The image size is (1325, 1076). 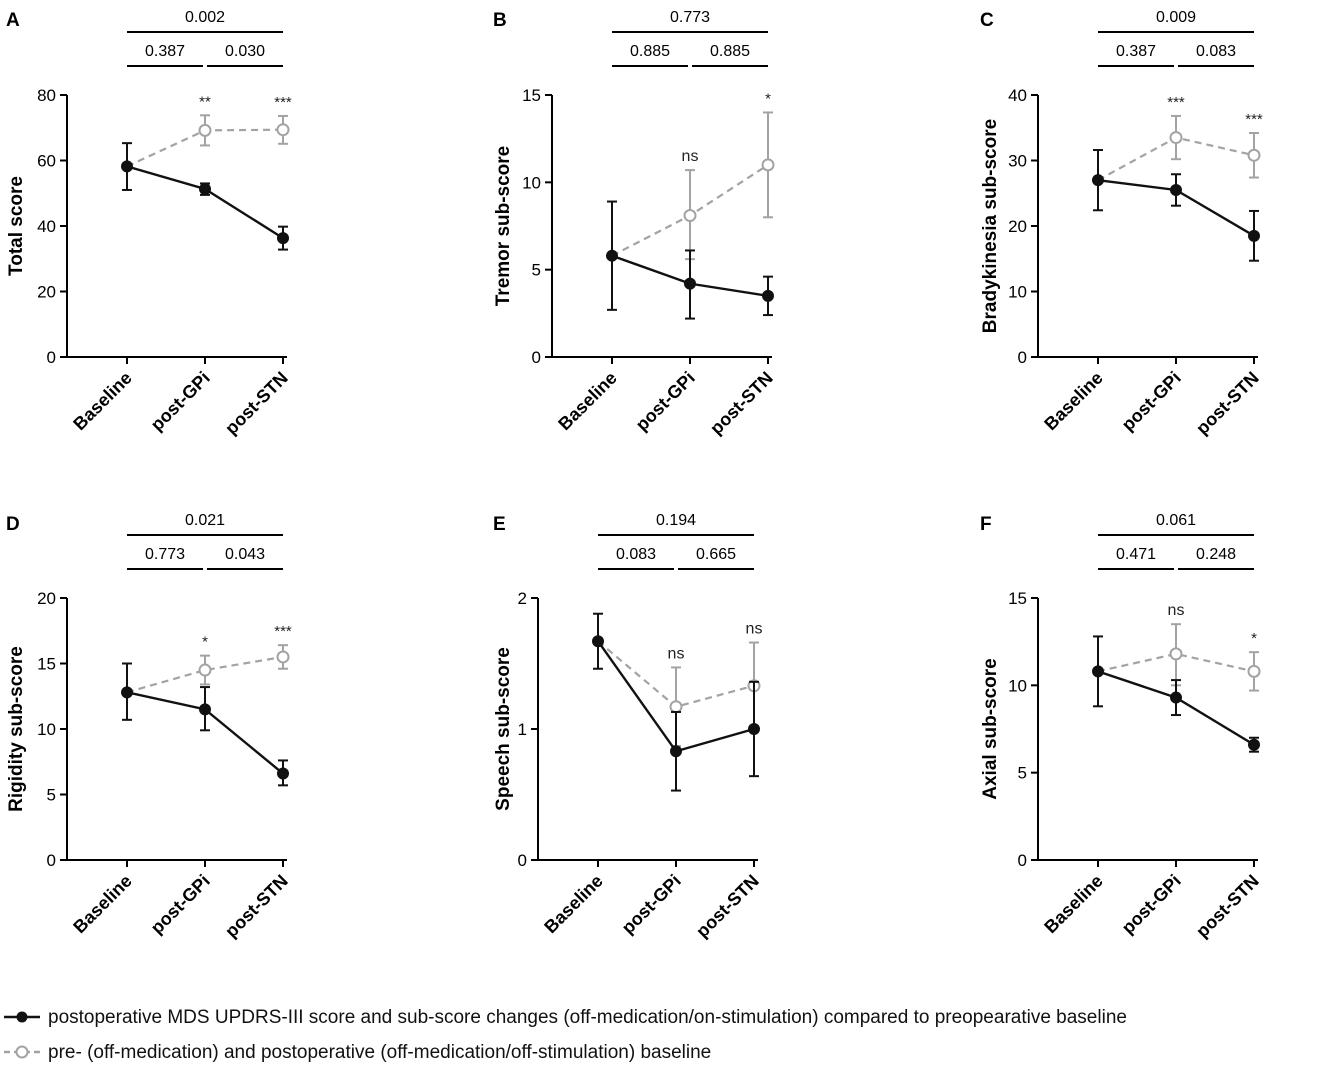 What do you see at coordinates (205, 520) in the screenshot?
I see `p-value-label: 0.021` at bounding box center [205, 520].